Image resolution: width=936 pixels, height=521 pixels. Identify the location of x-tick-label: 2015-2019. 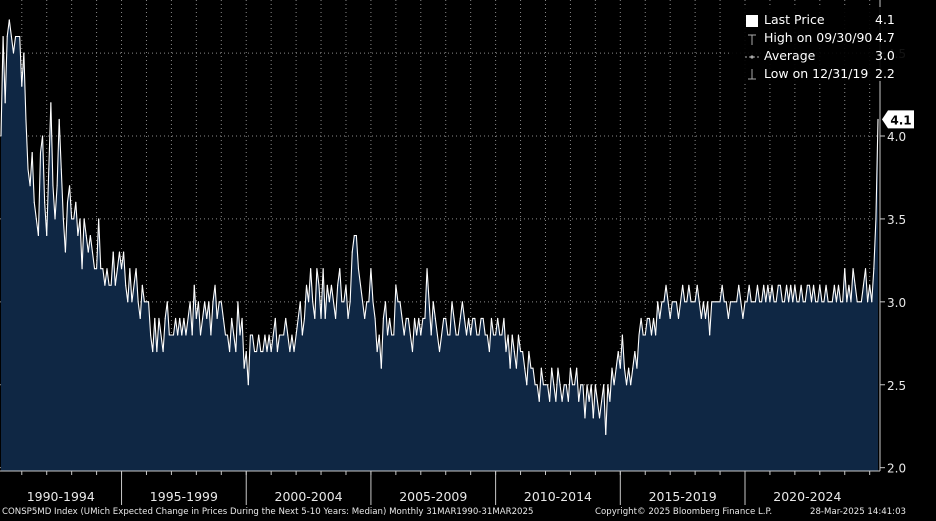
(683, 496).